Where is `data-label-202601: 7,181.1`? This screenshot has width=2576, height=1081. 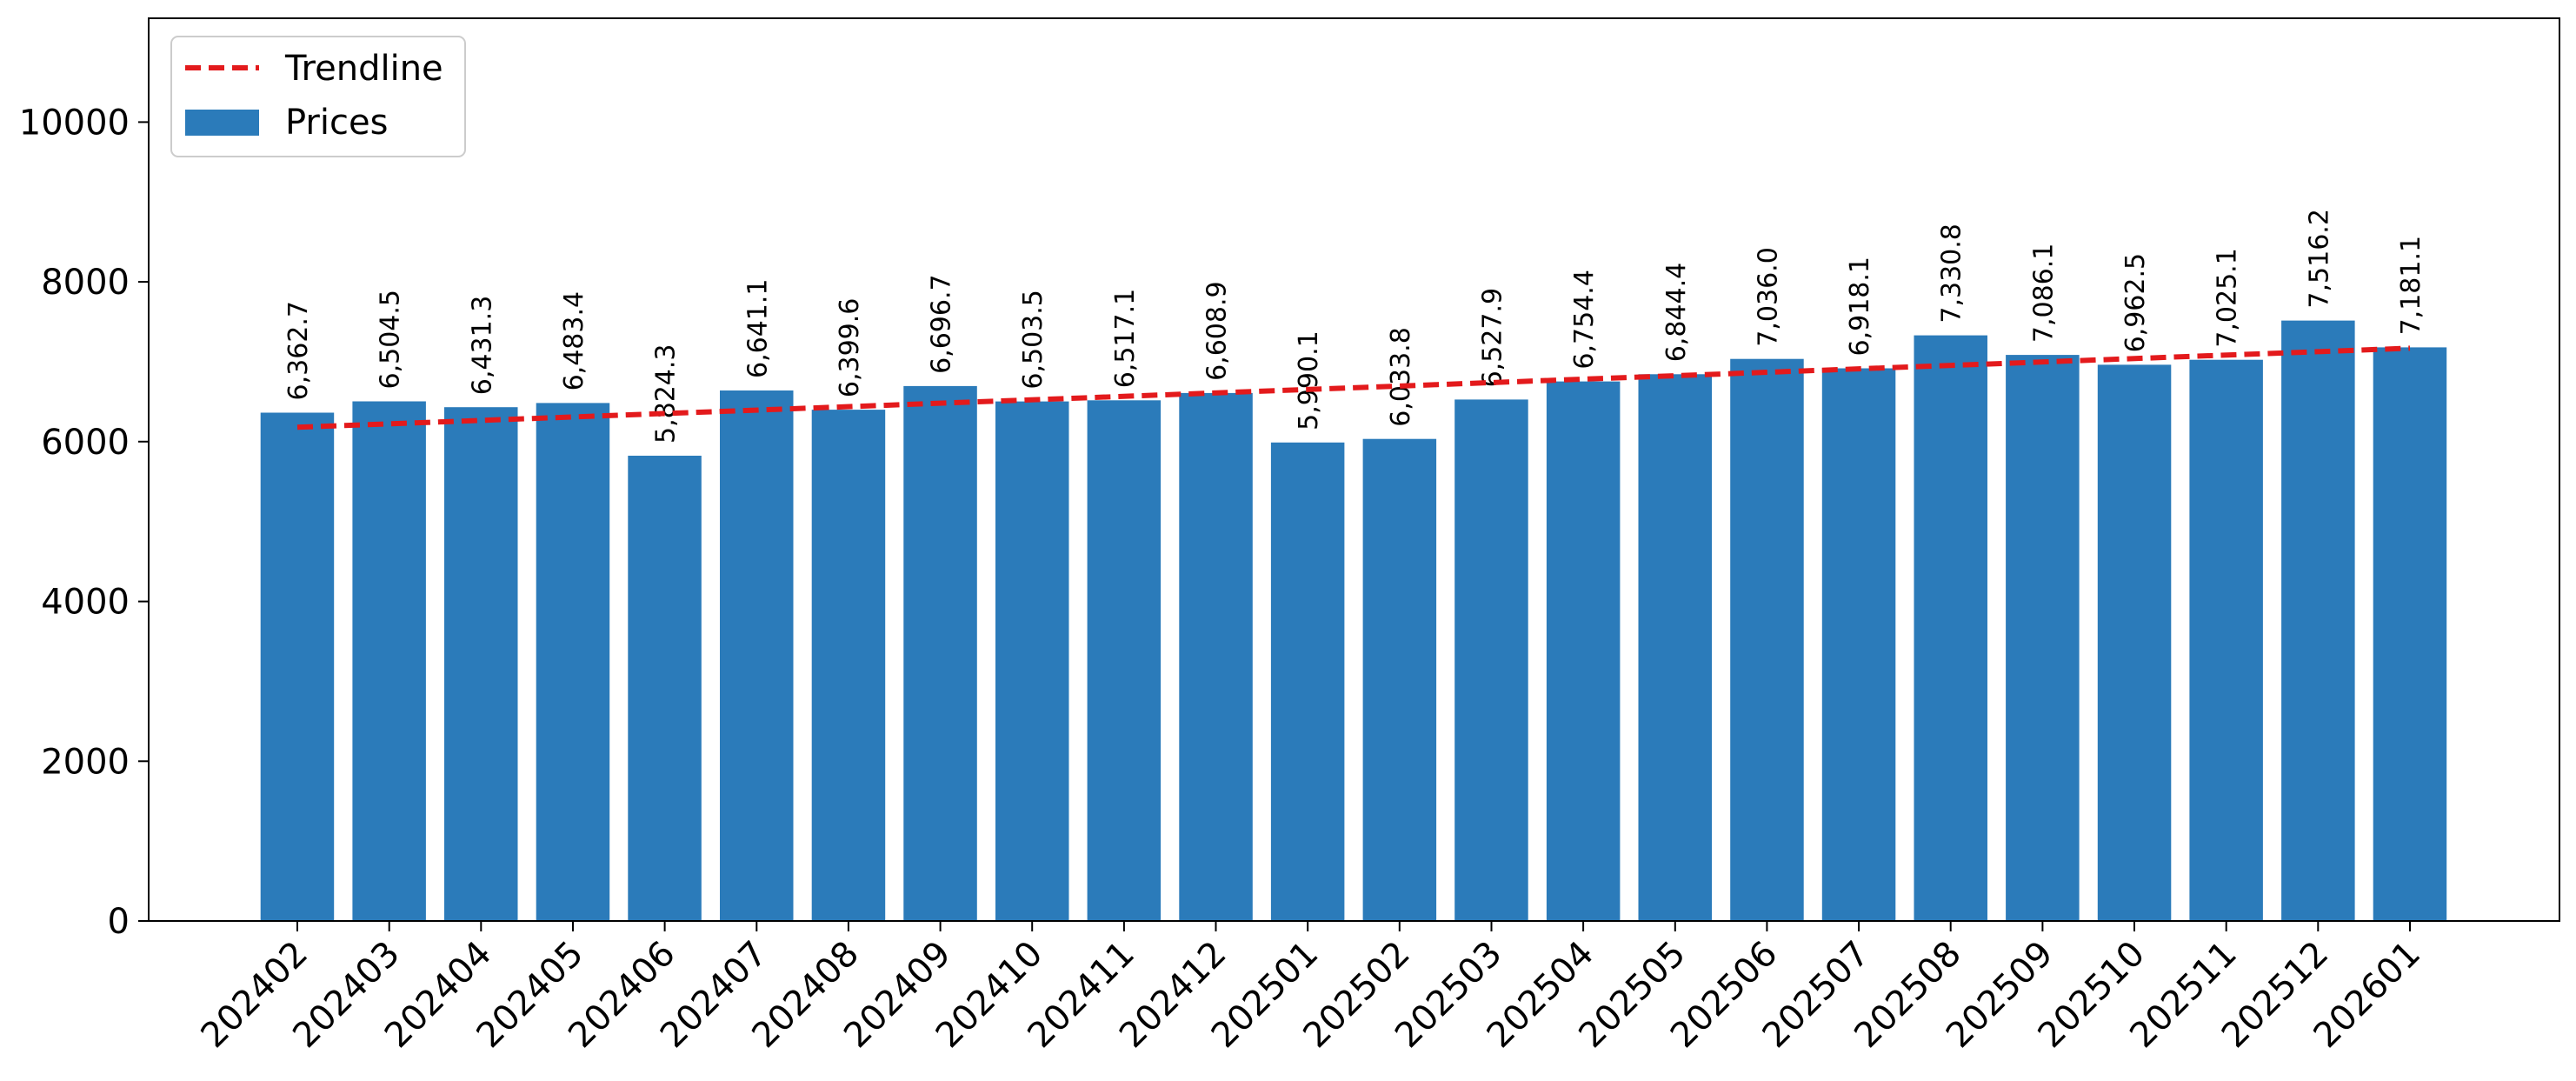
data-label-202601: 7,181.1 is located at coordinates (2411, 286).